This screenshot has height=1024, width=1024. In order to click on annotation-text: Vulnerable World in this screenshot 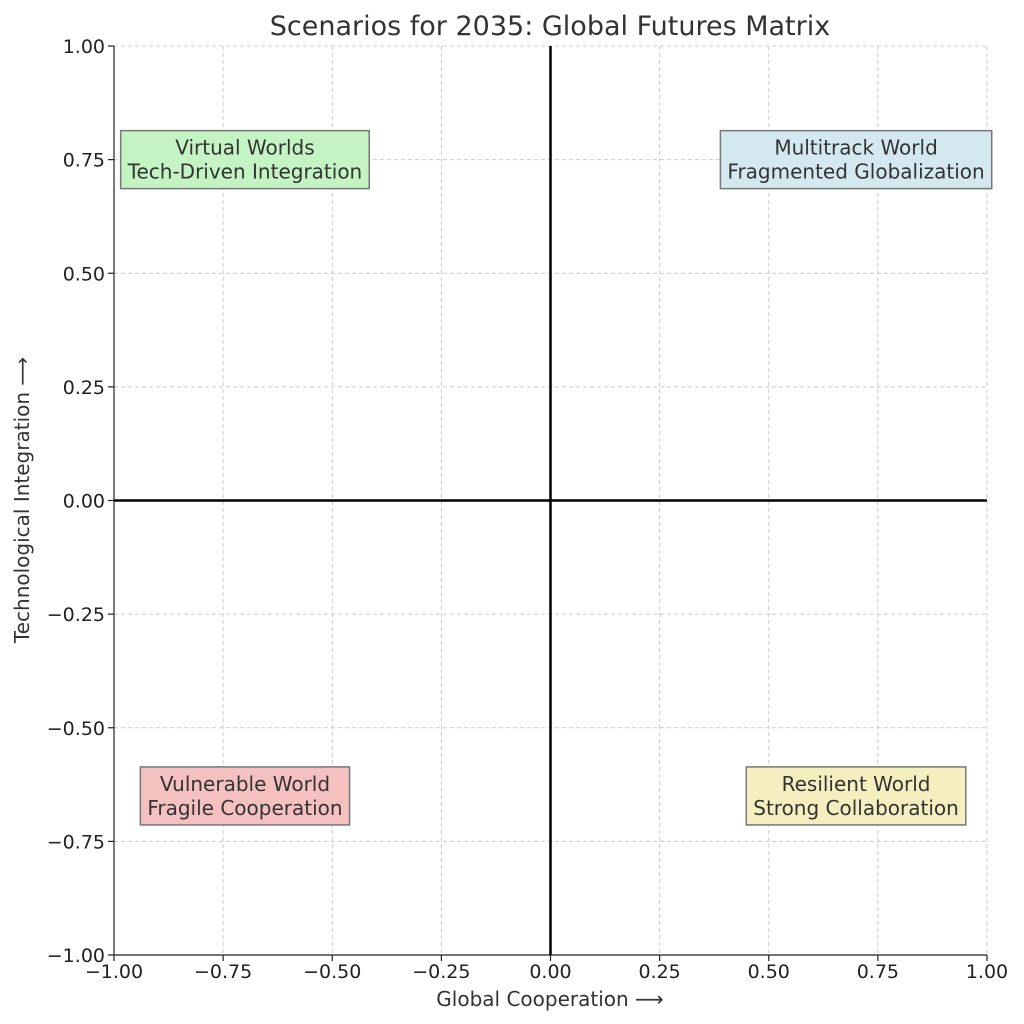, I will do `click(245, 784)`.